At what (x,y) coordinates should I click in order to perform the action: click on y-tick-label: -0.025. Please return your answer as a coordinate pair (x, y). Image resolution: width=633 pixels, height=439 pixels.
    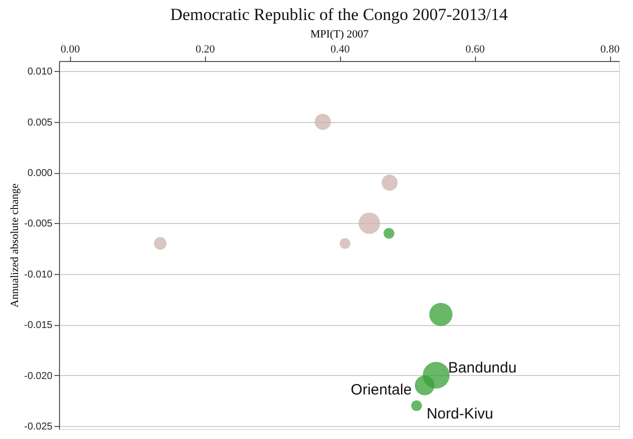
    Looking at the image, I should click on (38, 426).